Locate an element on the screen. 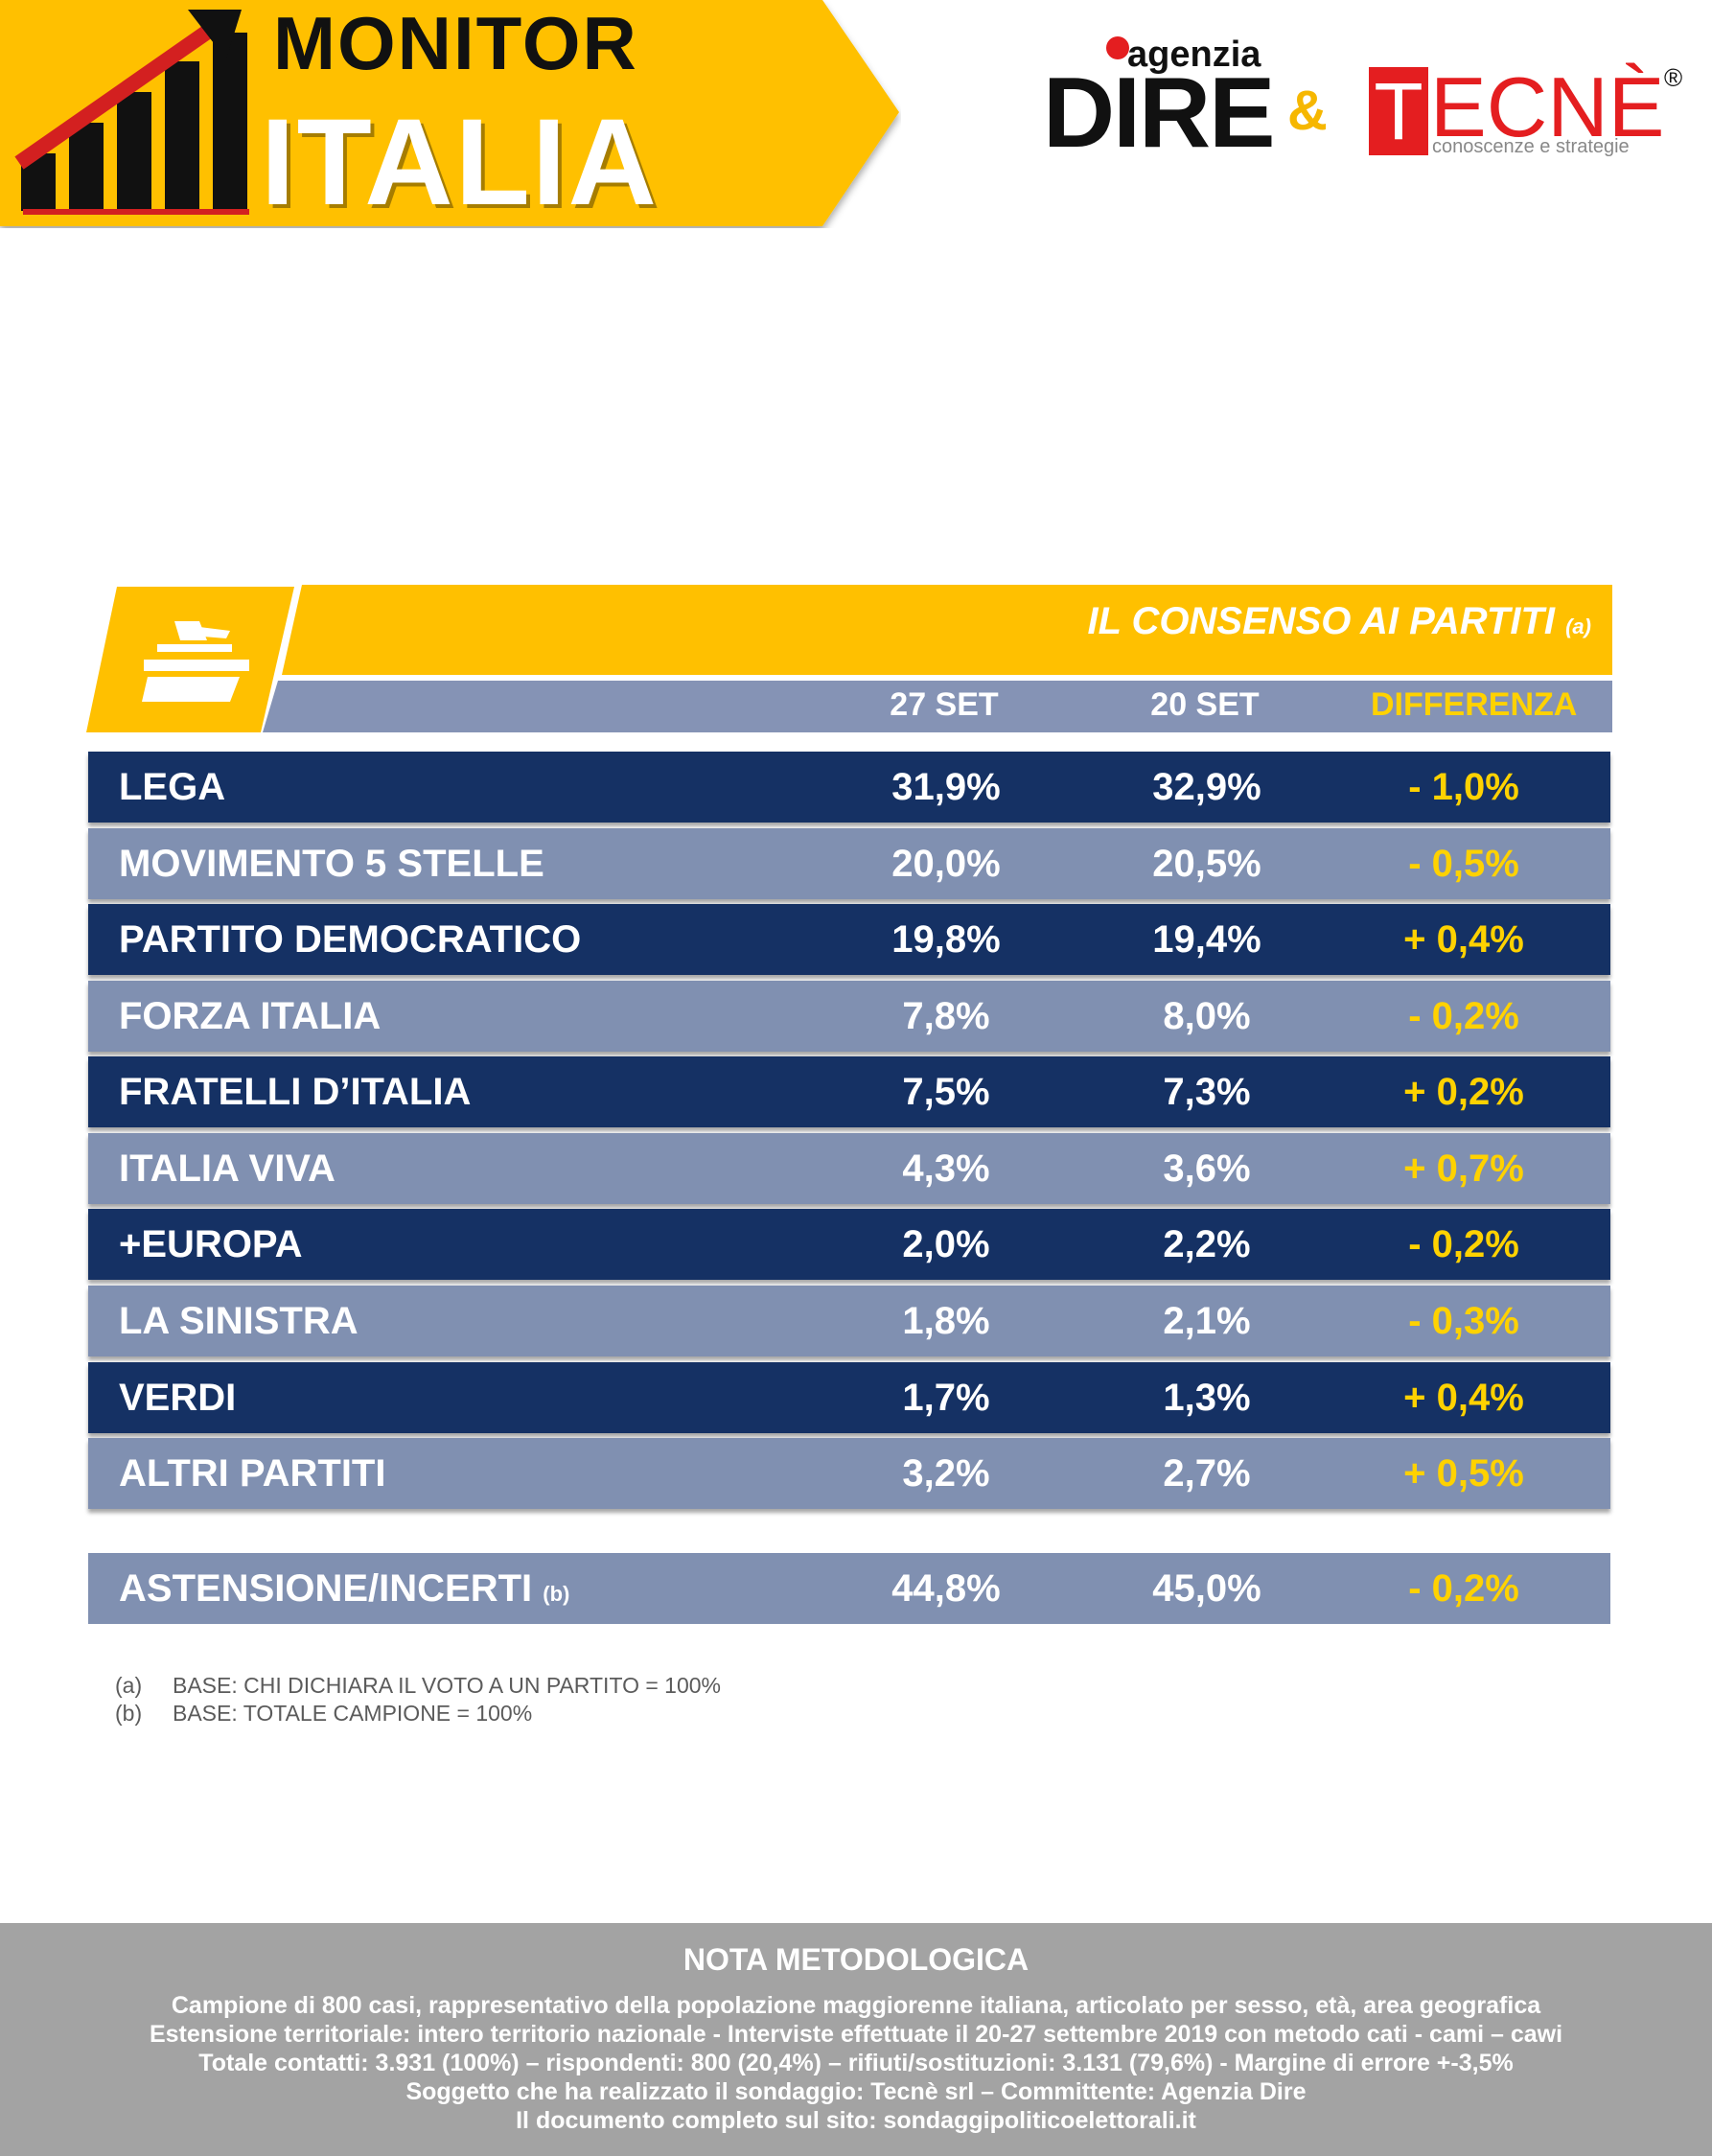 This screenshot has width=1712, height=2156. dire-agenzia-label: agenzia is located at coordinates (1194, 55).